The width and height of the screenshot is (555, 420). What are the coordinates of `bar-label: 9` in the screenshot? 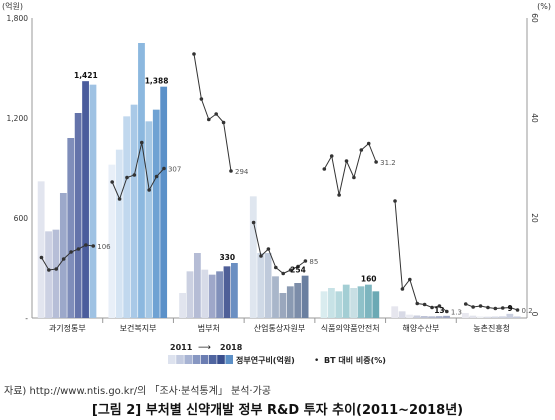 It's located at (510, 308).